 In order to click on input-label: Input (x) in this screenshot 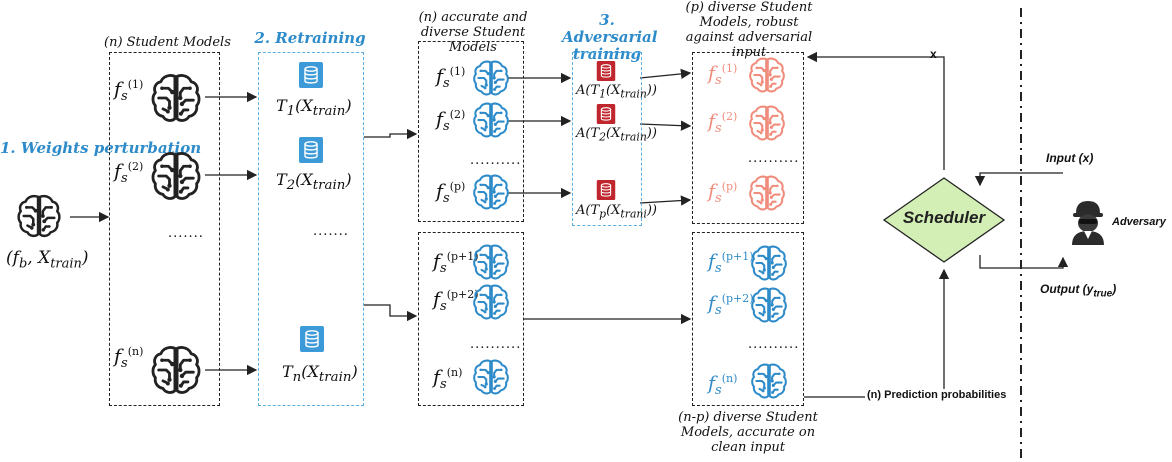, I will do `click(1070, 158)`.